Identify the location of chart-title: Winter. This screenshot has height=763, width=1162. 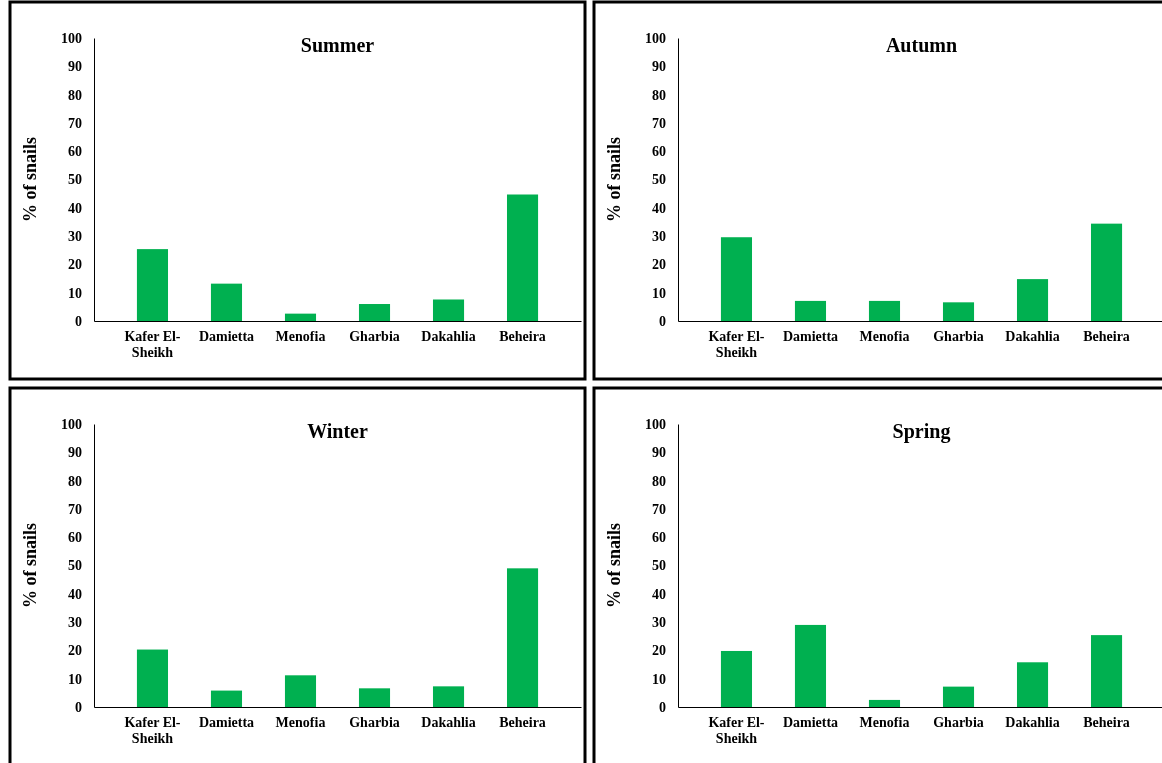
(337, 431).